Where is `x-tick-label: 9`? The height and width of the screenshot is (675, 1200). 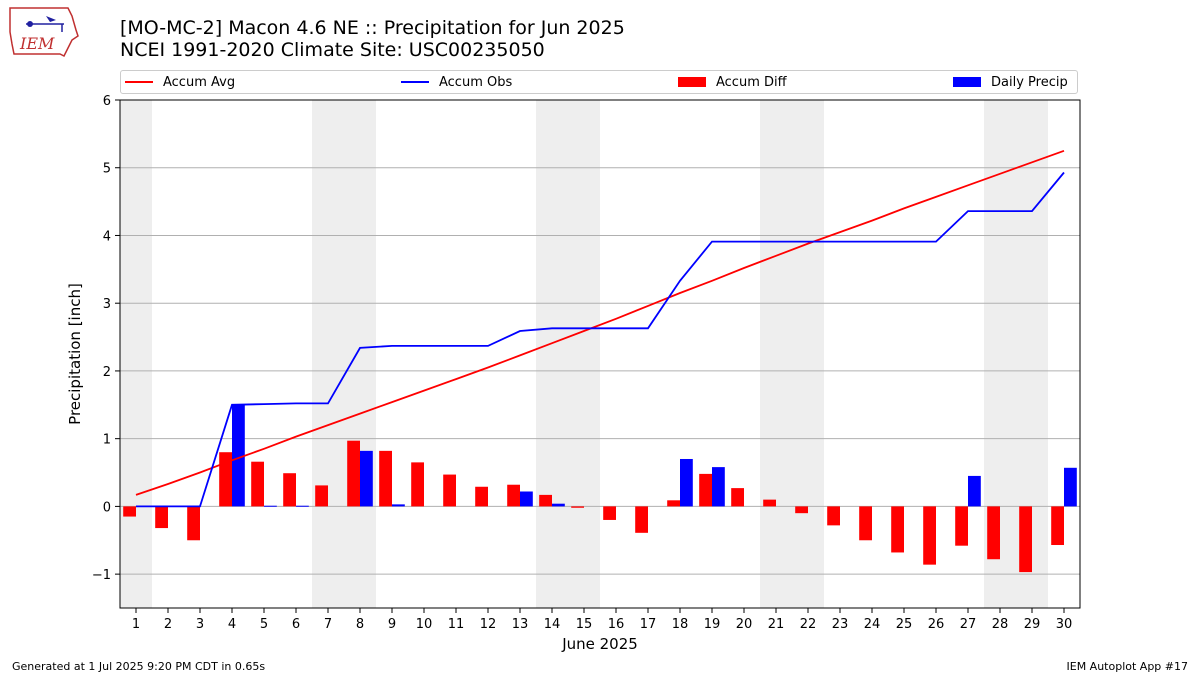
x-tick-label: 9 is located at coordinates (392, 624).